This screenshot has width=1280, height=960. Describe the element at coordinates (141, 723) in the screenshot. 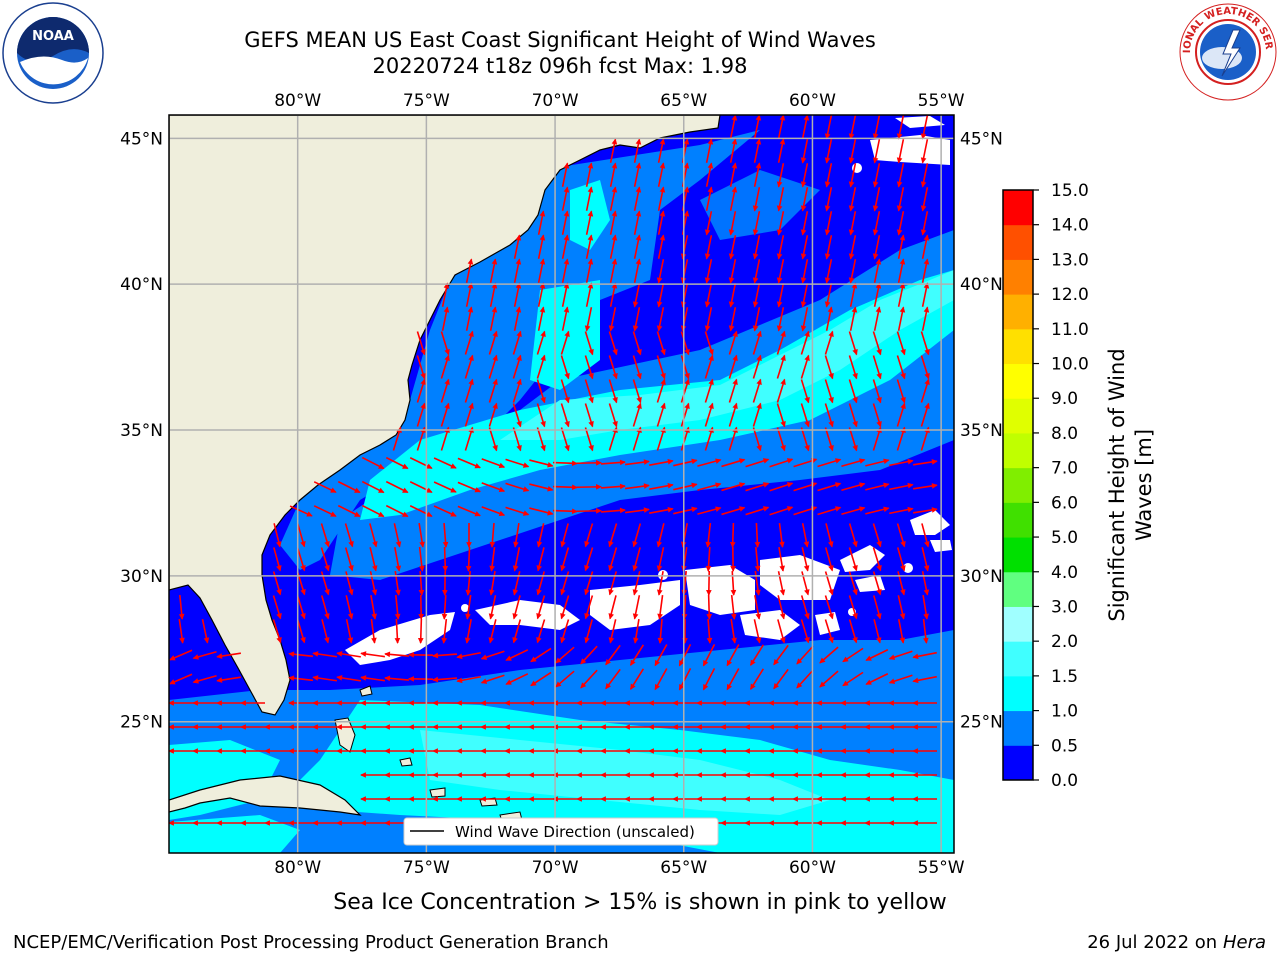

I see `lat-tick-left: 25°N` at that location.